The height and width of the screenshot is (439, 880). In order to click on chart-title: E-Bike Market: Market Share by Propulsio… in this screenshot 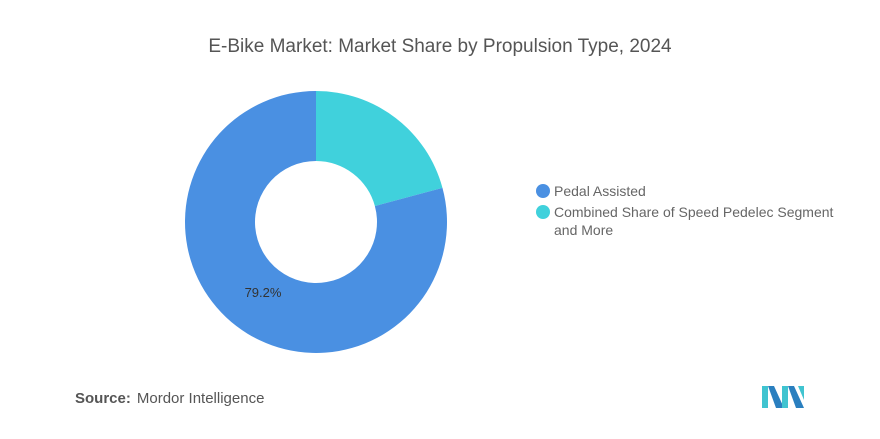, I will do `click(440, 46)`.